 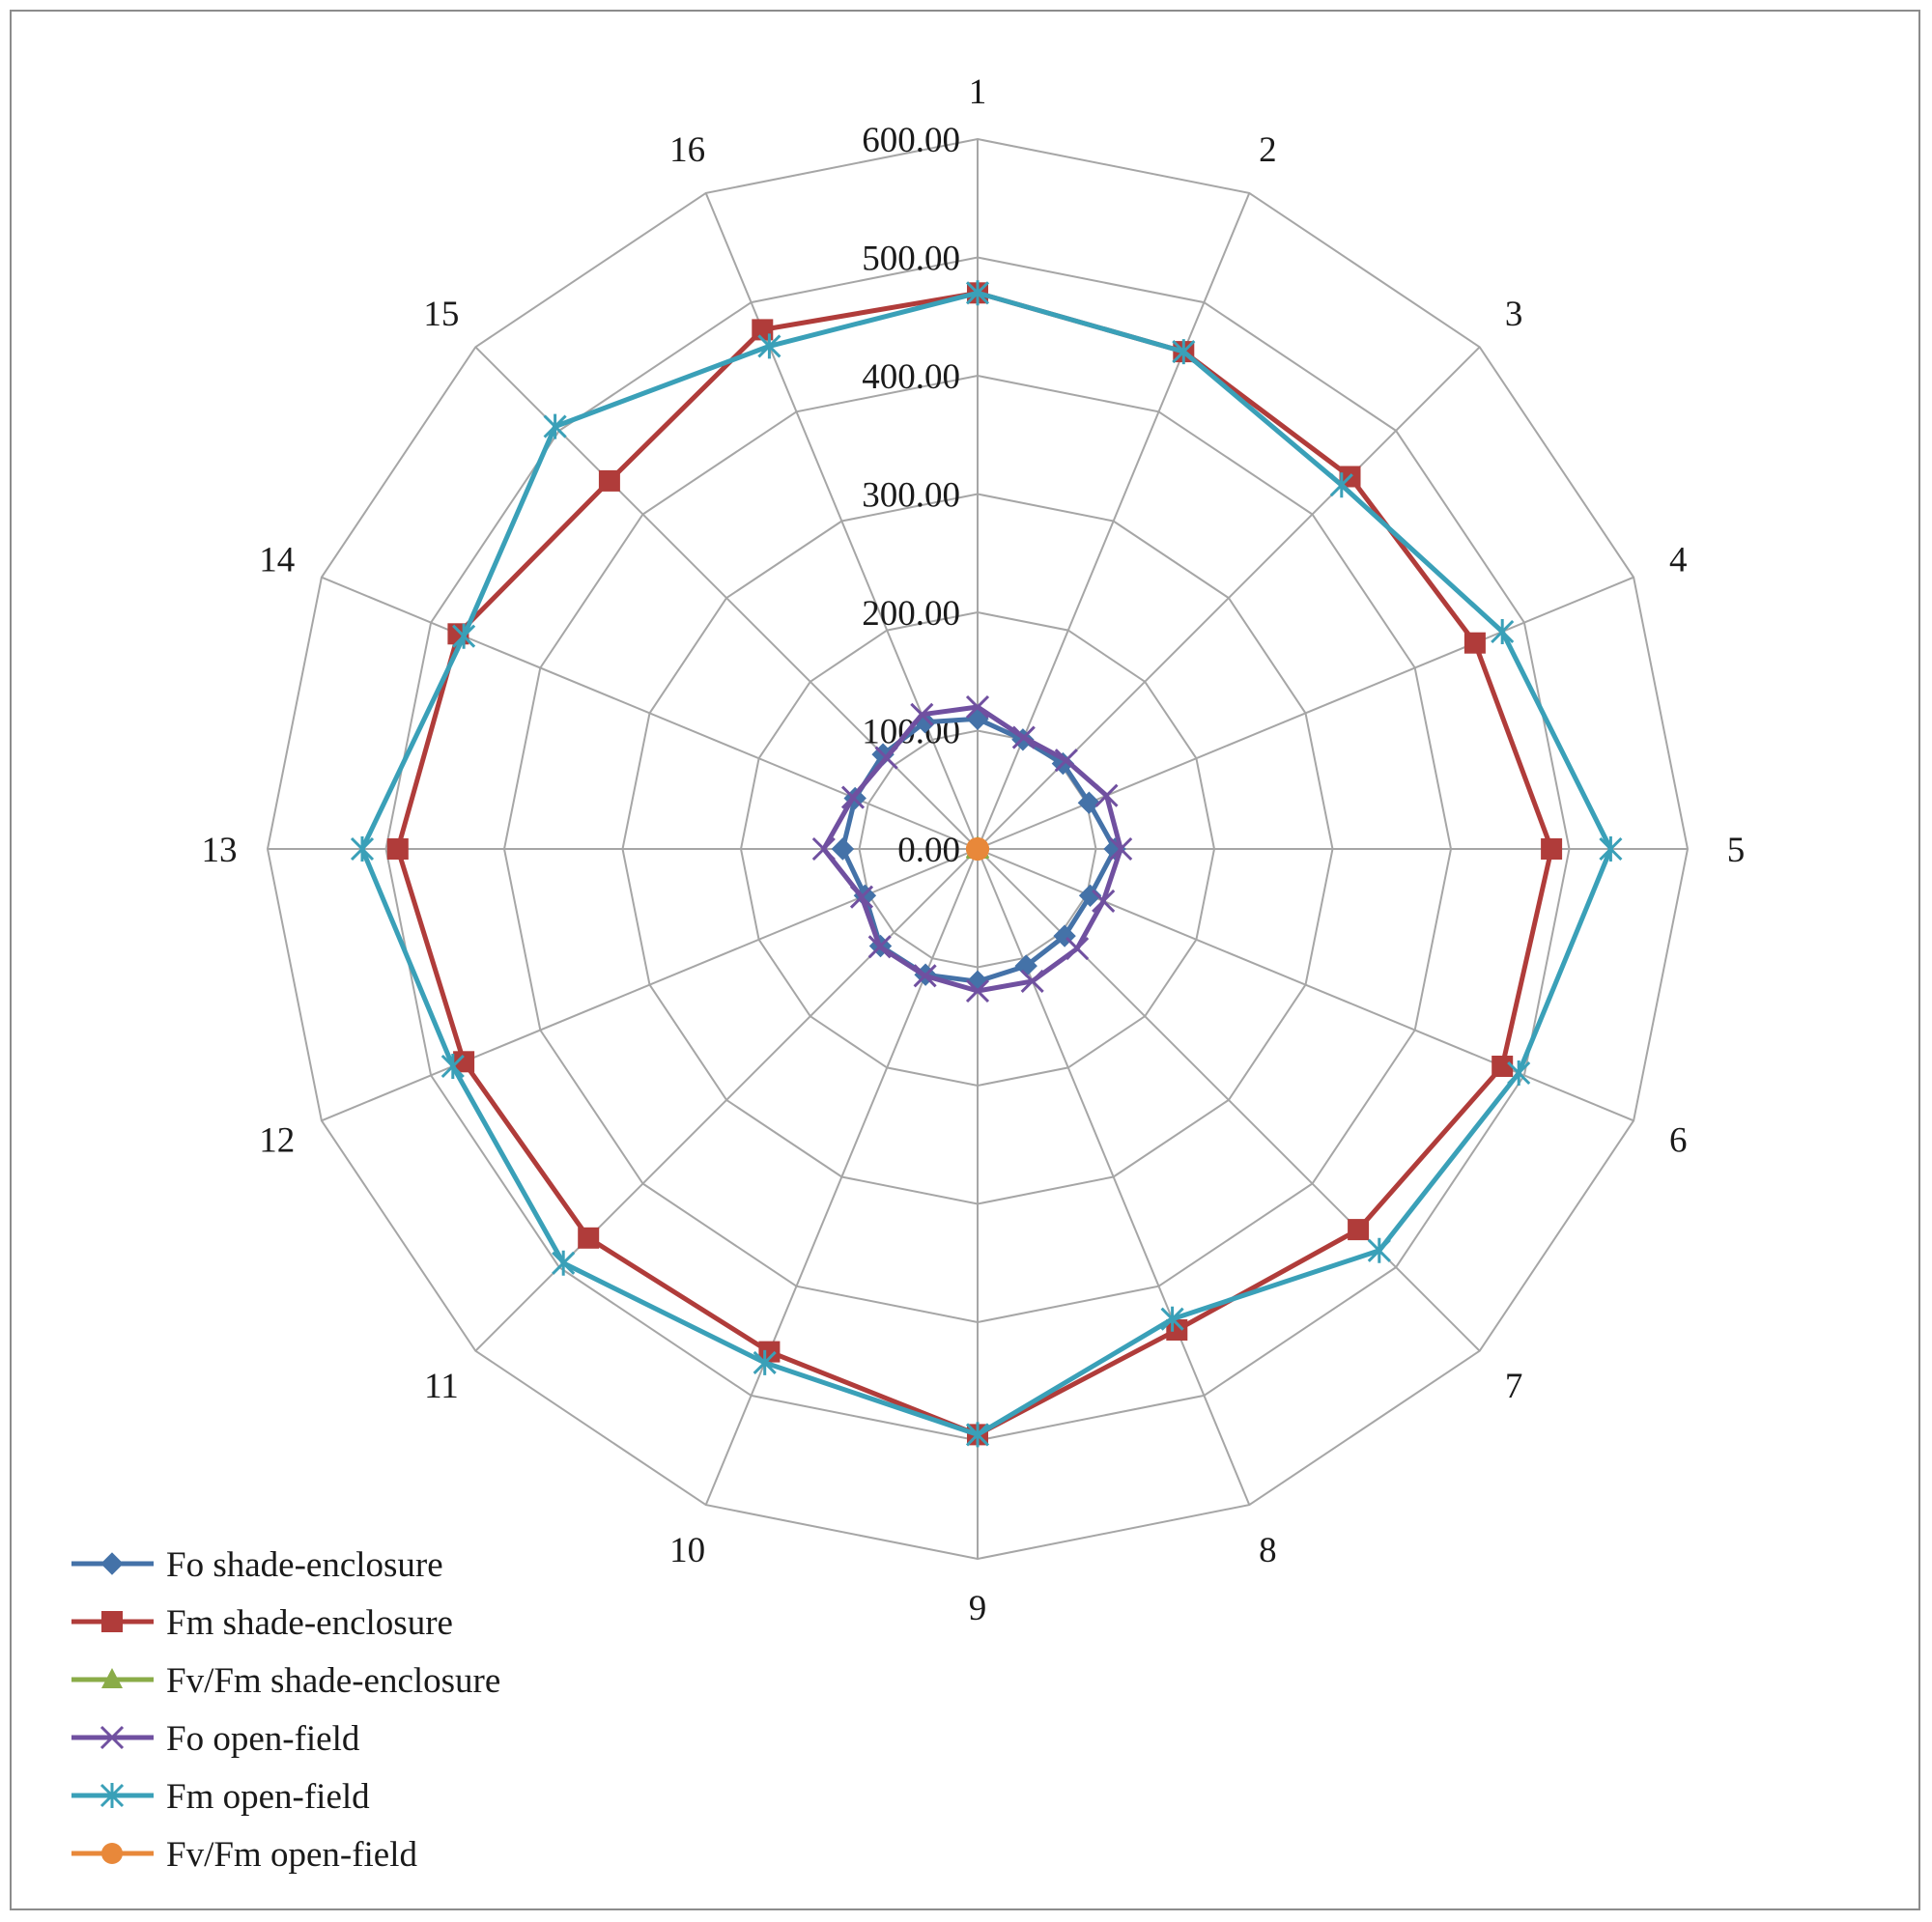 I want to click on legend-item-5: Fv/Fm open-field, so click(x=244, y=1855).